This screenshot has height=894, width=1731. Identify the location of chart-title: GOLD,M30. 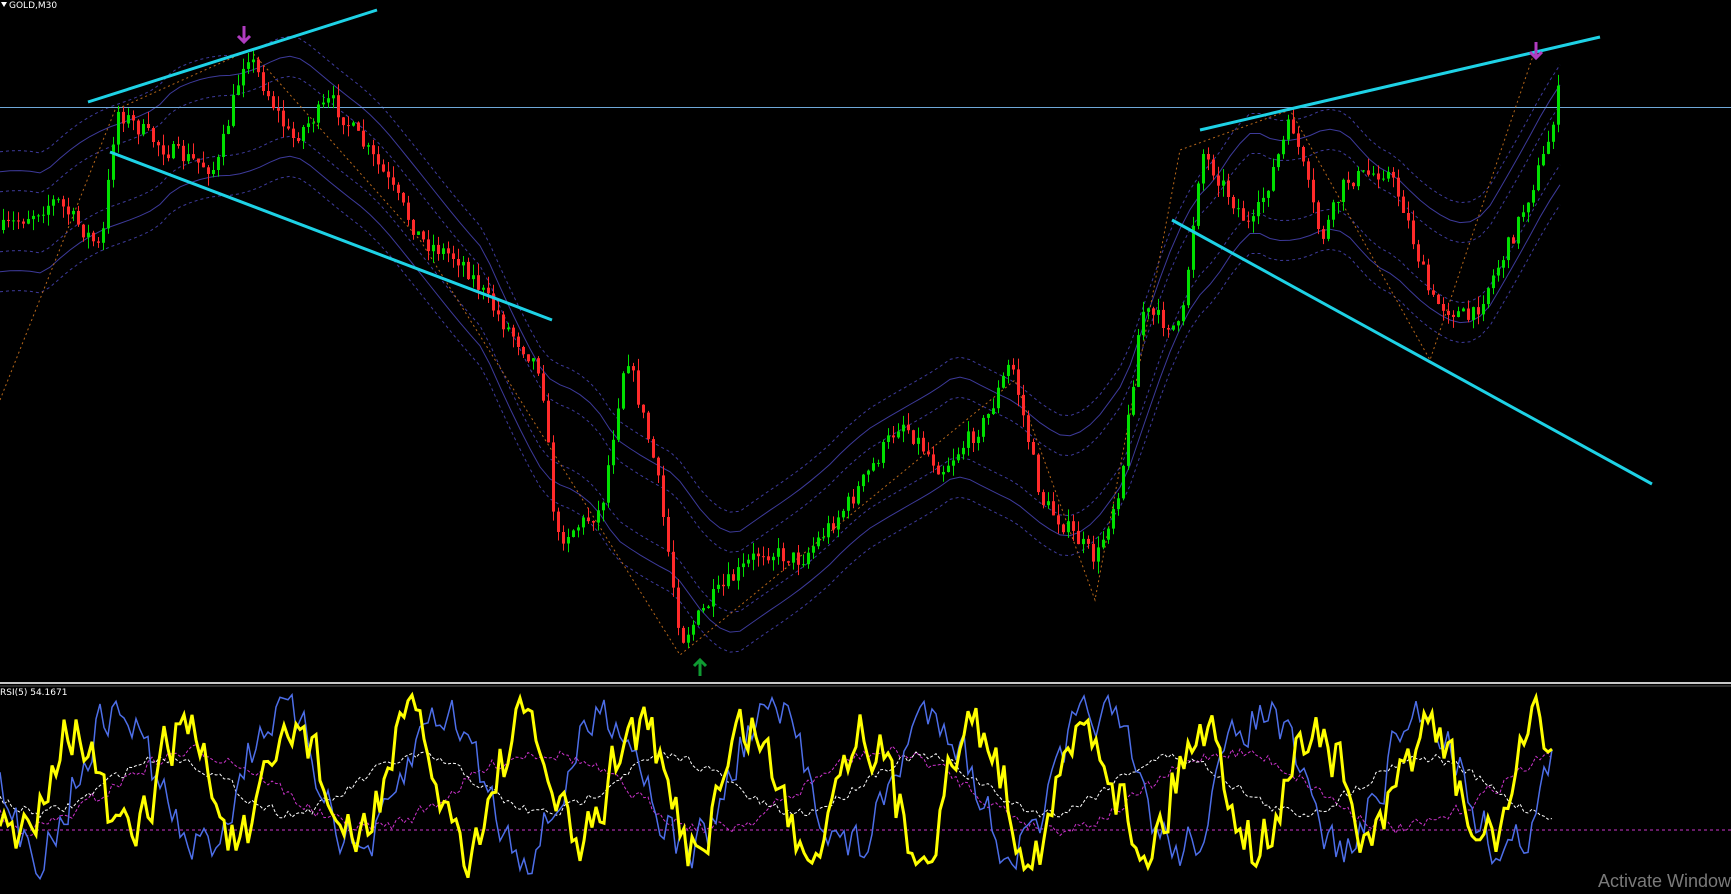
(33, 6).